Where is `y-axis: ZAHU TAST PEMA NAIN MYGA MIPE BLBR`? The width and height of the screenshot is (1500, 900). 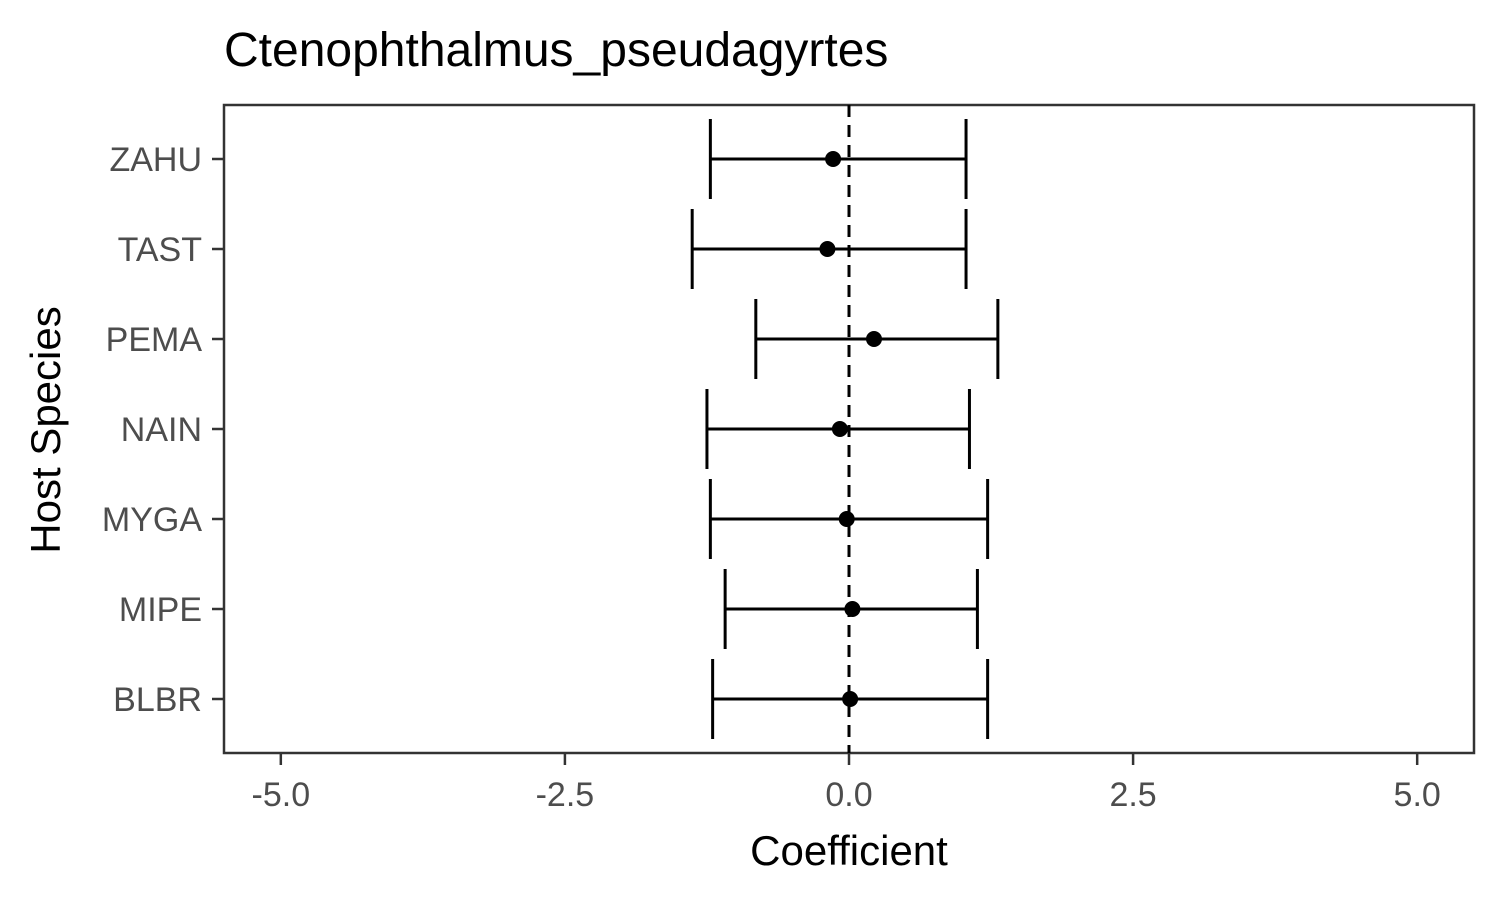 y-axis: ZAHU TAST PEMA NAIN MYGA MIPE BLBR is located at coordinates (163, 430).